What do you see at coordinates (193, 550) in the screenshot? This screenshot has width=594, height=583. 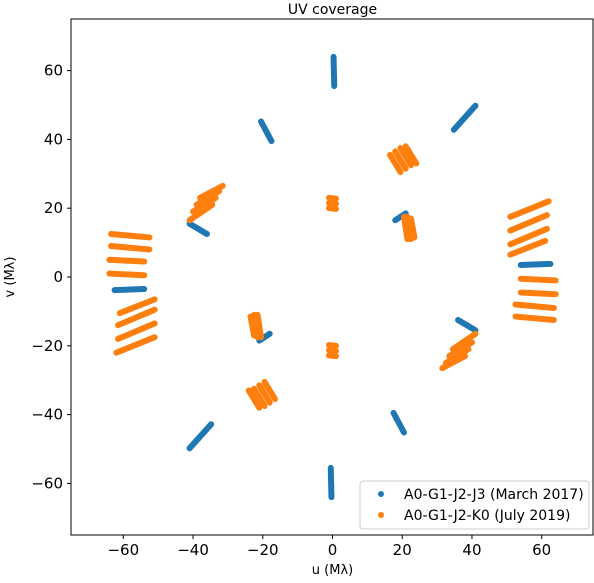 I see `x-tick-label: −40` at bounding box center [193, 550].